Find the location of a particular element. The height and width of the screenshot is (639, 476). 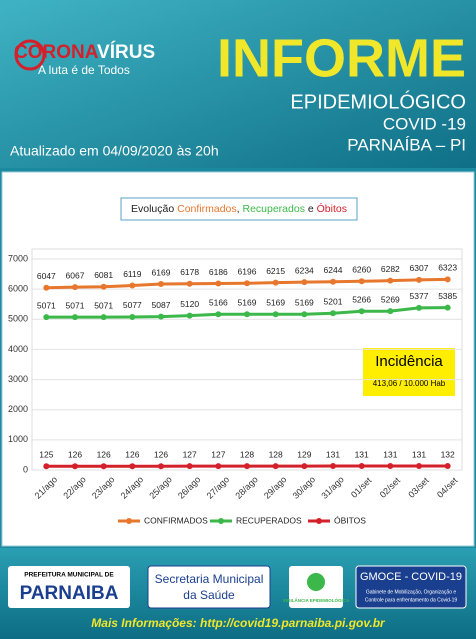

data-label: 6323 is located at coordinates (447, 268).